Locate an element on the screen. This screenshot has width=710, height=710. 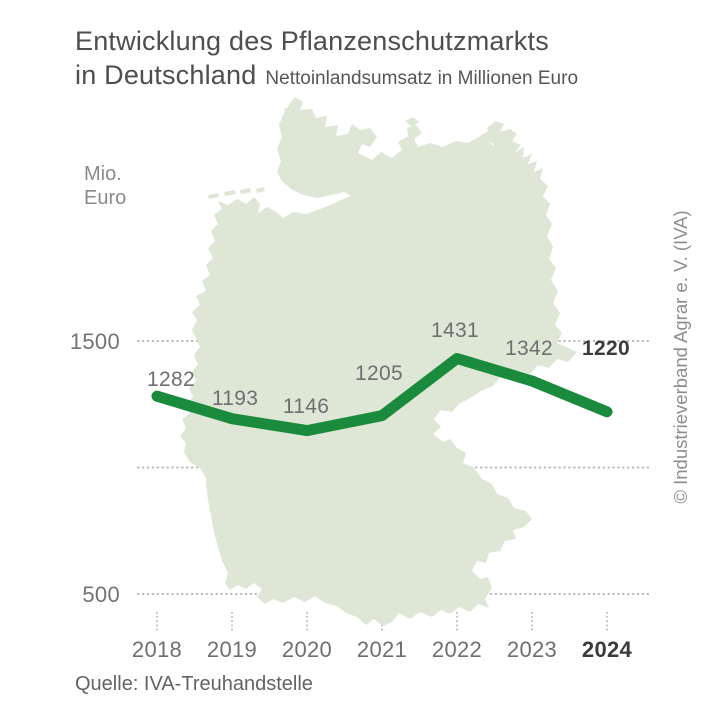
chart-subtitle: Nettoinlandsumsatz in Millionen Euro is located at coordinates (422, 78).